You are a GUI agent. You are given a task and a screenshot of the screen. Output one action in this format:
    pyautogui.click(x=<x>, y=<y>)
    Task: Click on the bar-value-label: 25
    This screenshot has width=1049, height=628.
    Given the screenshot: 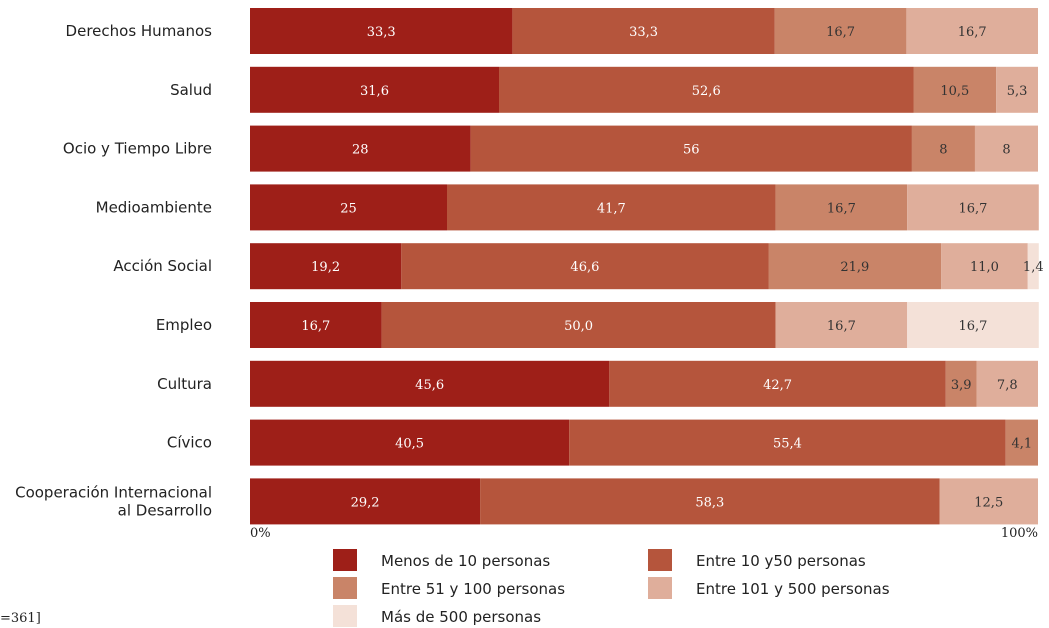 What is the action you would take?
    pyautogui.click(x=348, y=208)
    